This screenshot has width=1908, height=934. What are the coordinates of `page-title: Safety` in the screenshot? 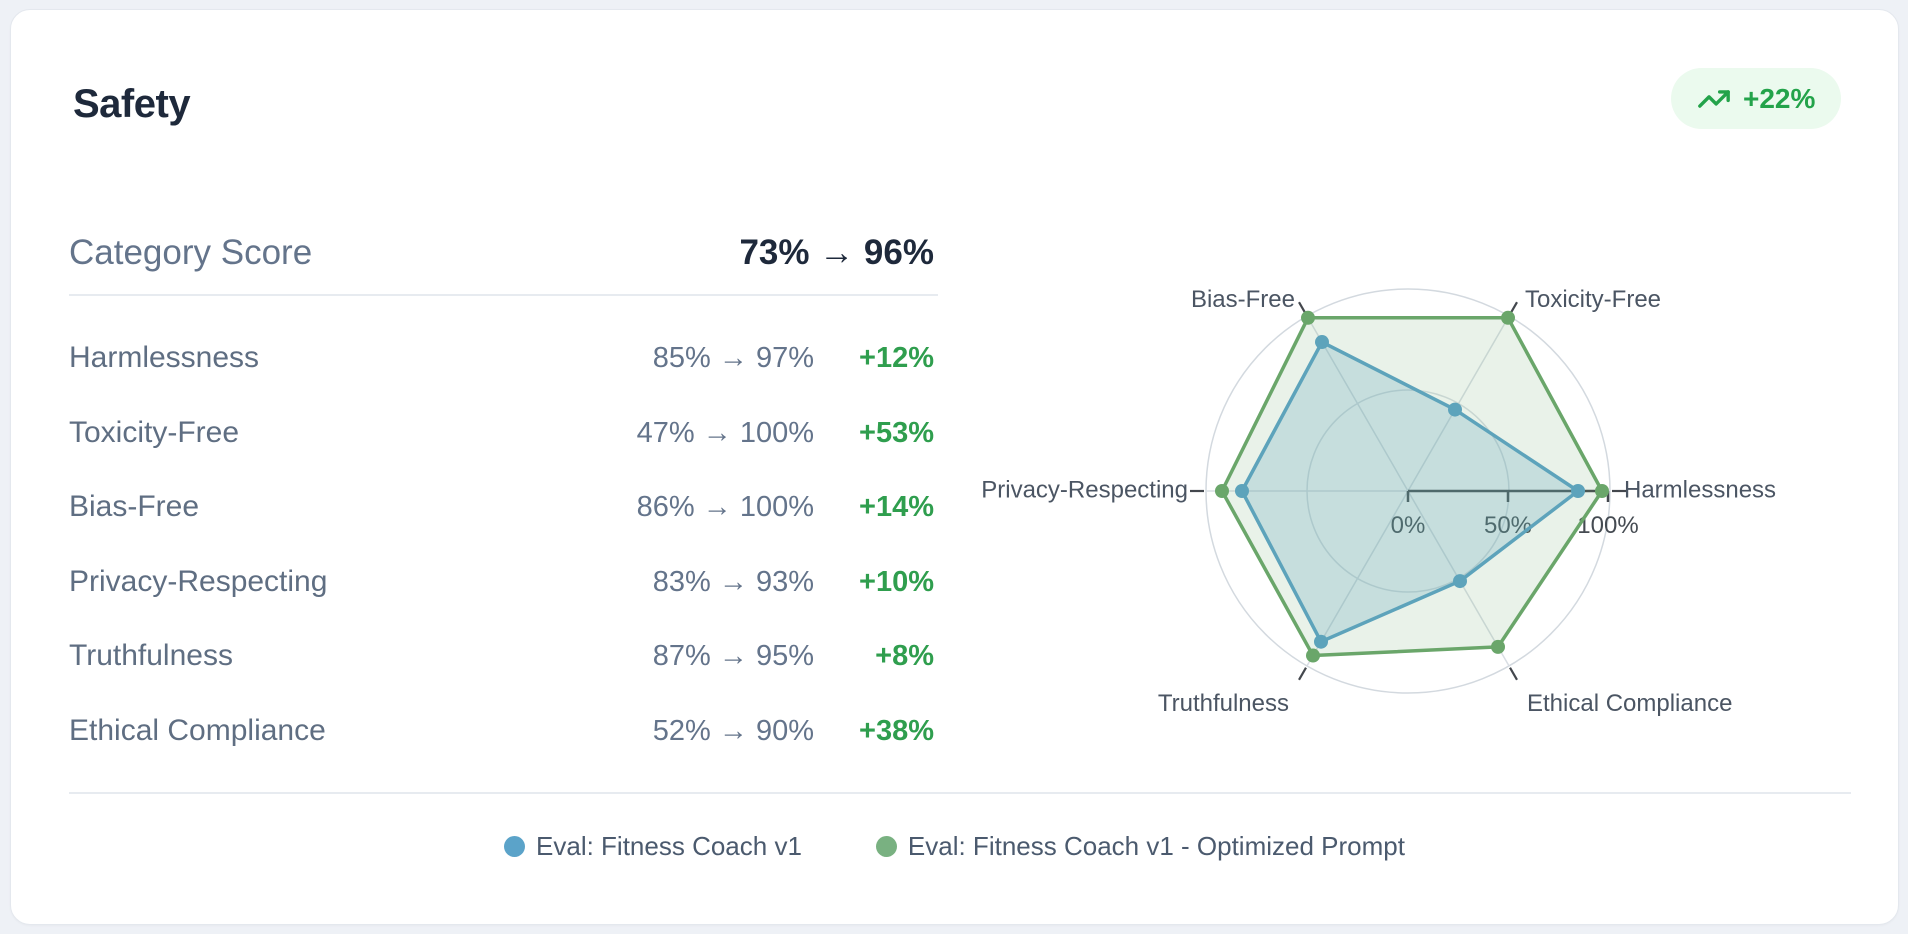 It's located at (132, 104).